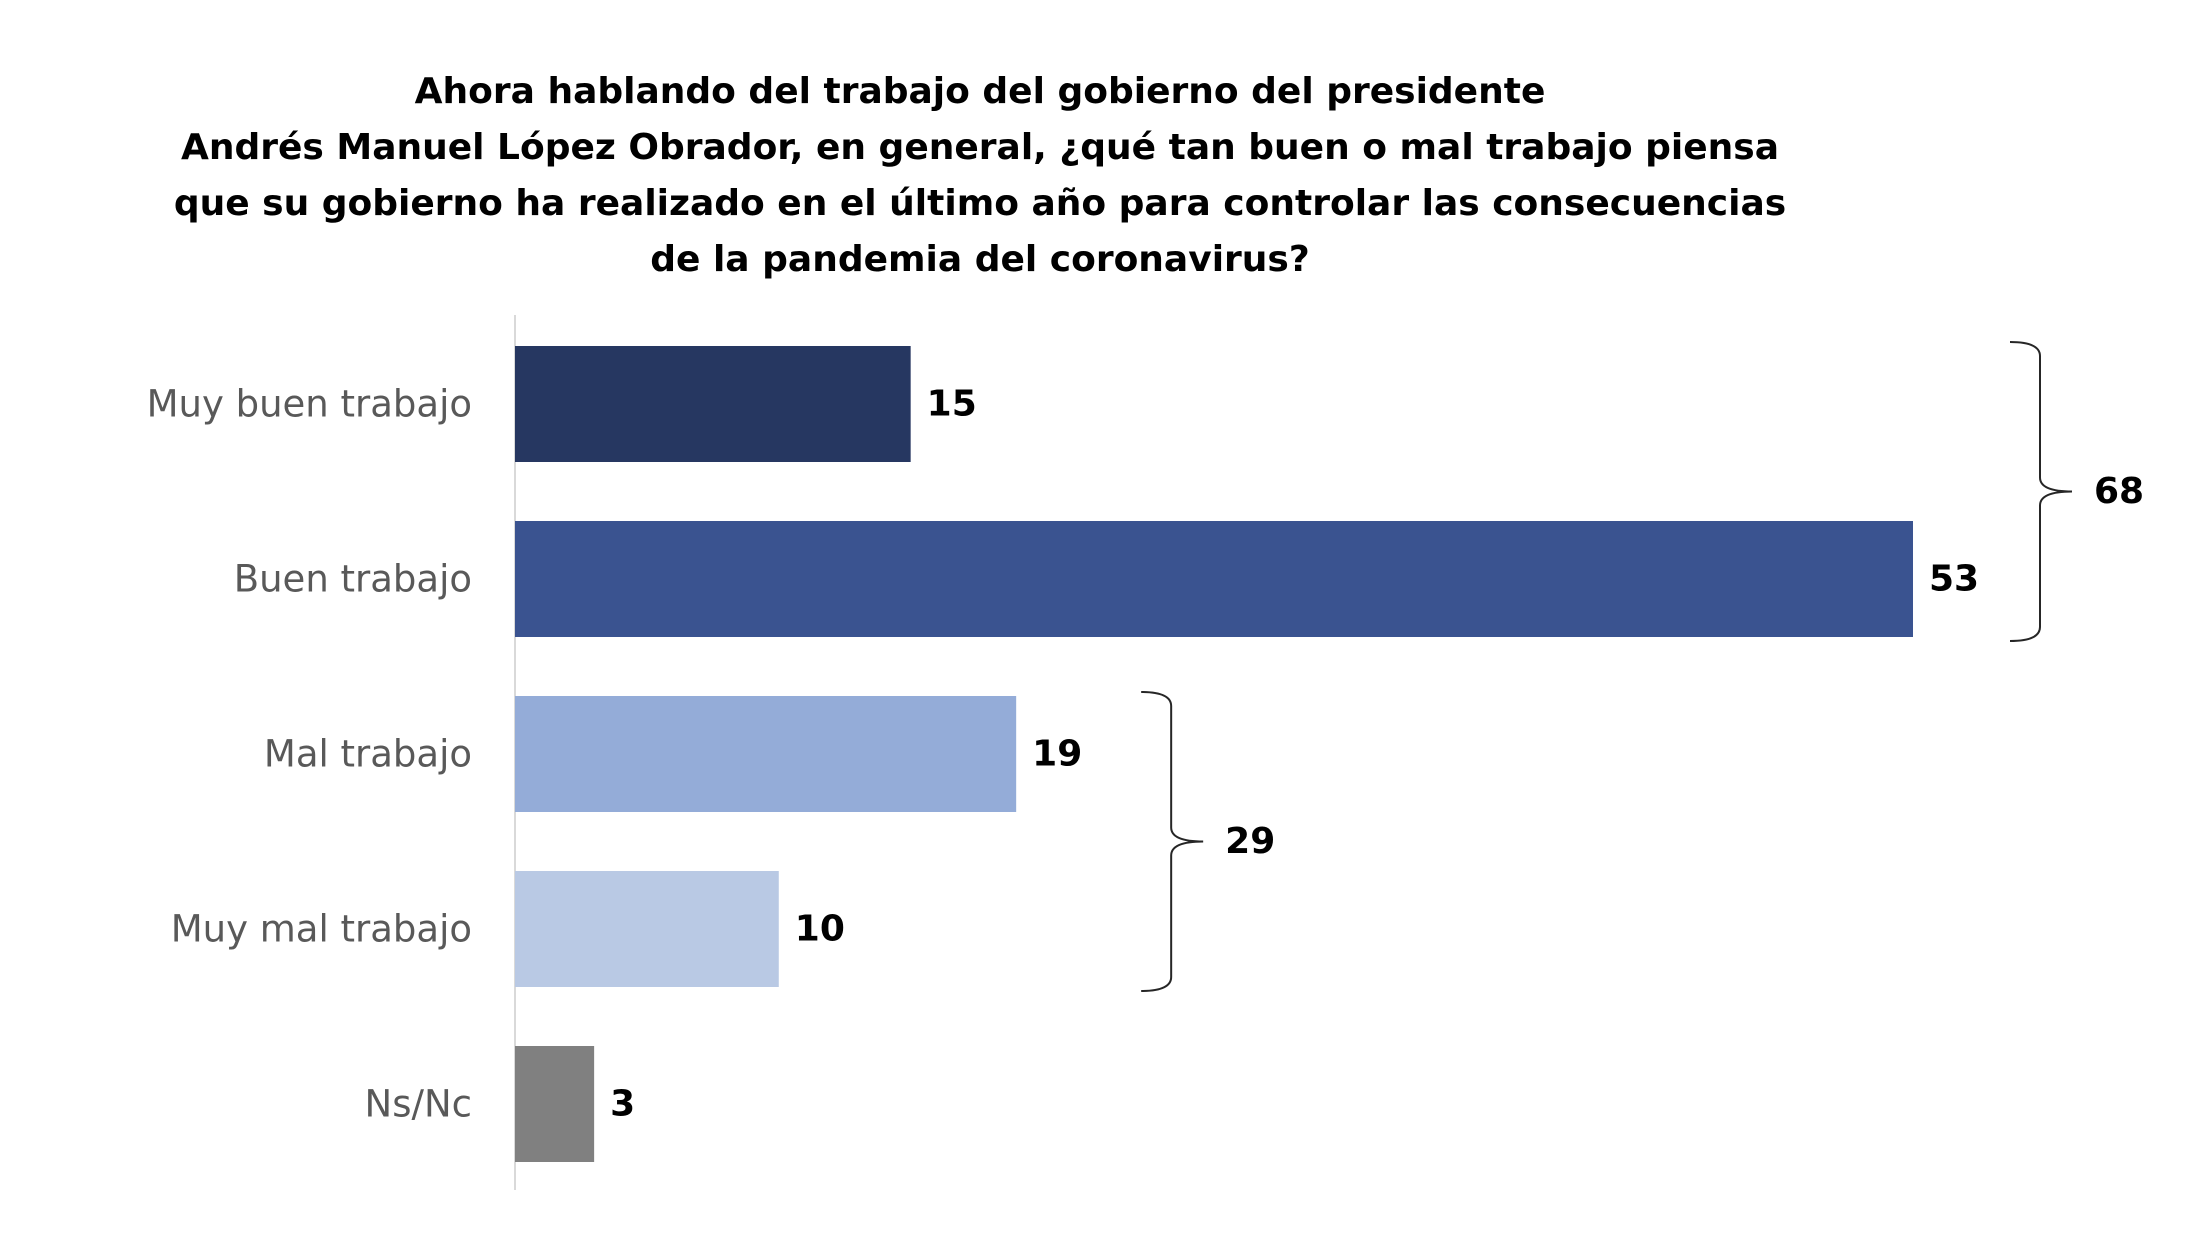 The width and height of the screenshot is (2206, 1238). I want to click on category-label: Mal trabajo, so click(368, 754).